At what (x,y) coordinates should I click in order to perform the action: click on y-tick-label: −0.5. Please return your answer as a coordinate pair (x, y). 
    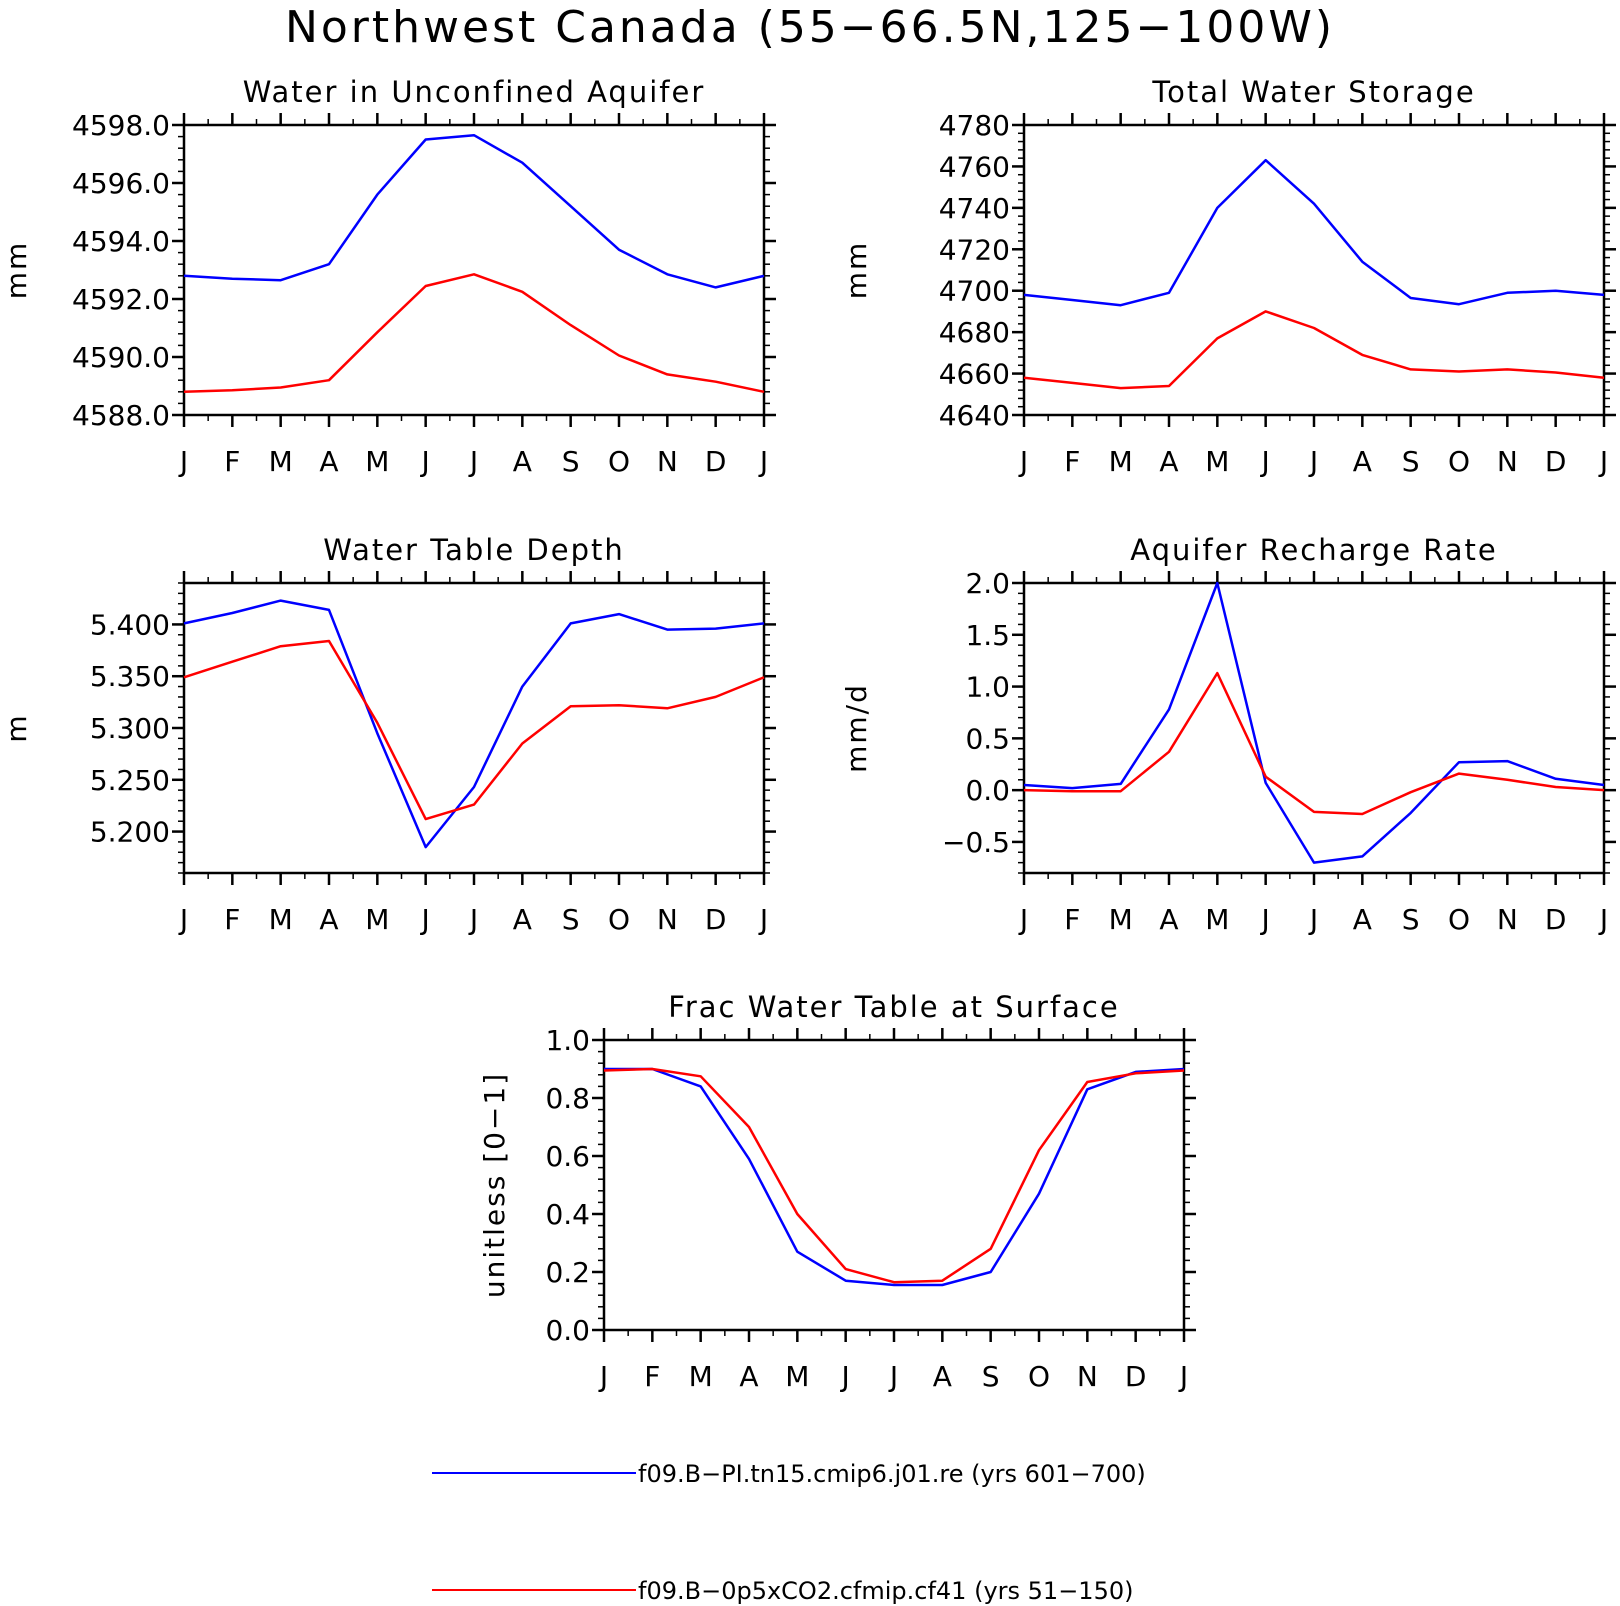
    Looking at the image, I should click on (976, 842).